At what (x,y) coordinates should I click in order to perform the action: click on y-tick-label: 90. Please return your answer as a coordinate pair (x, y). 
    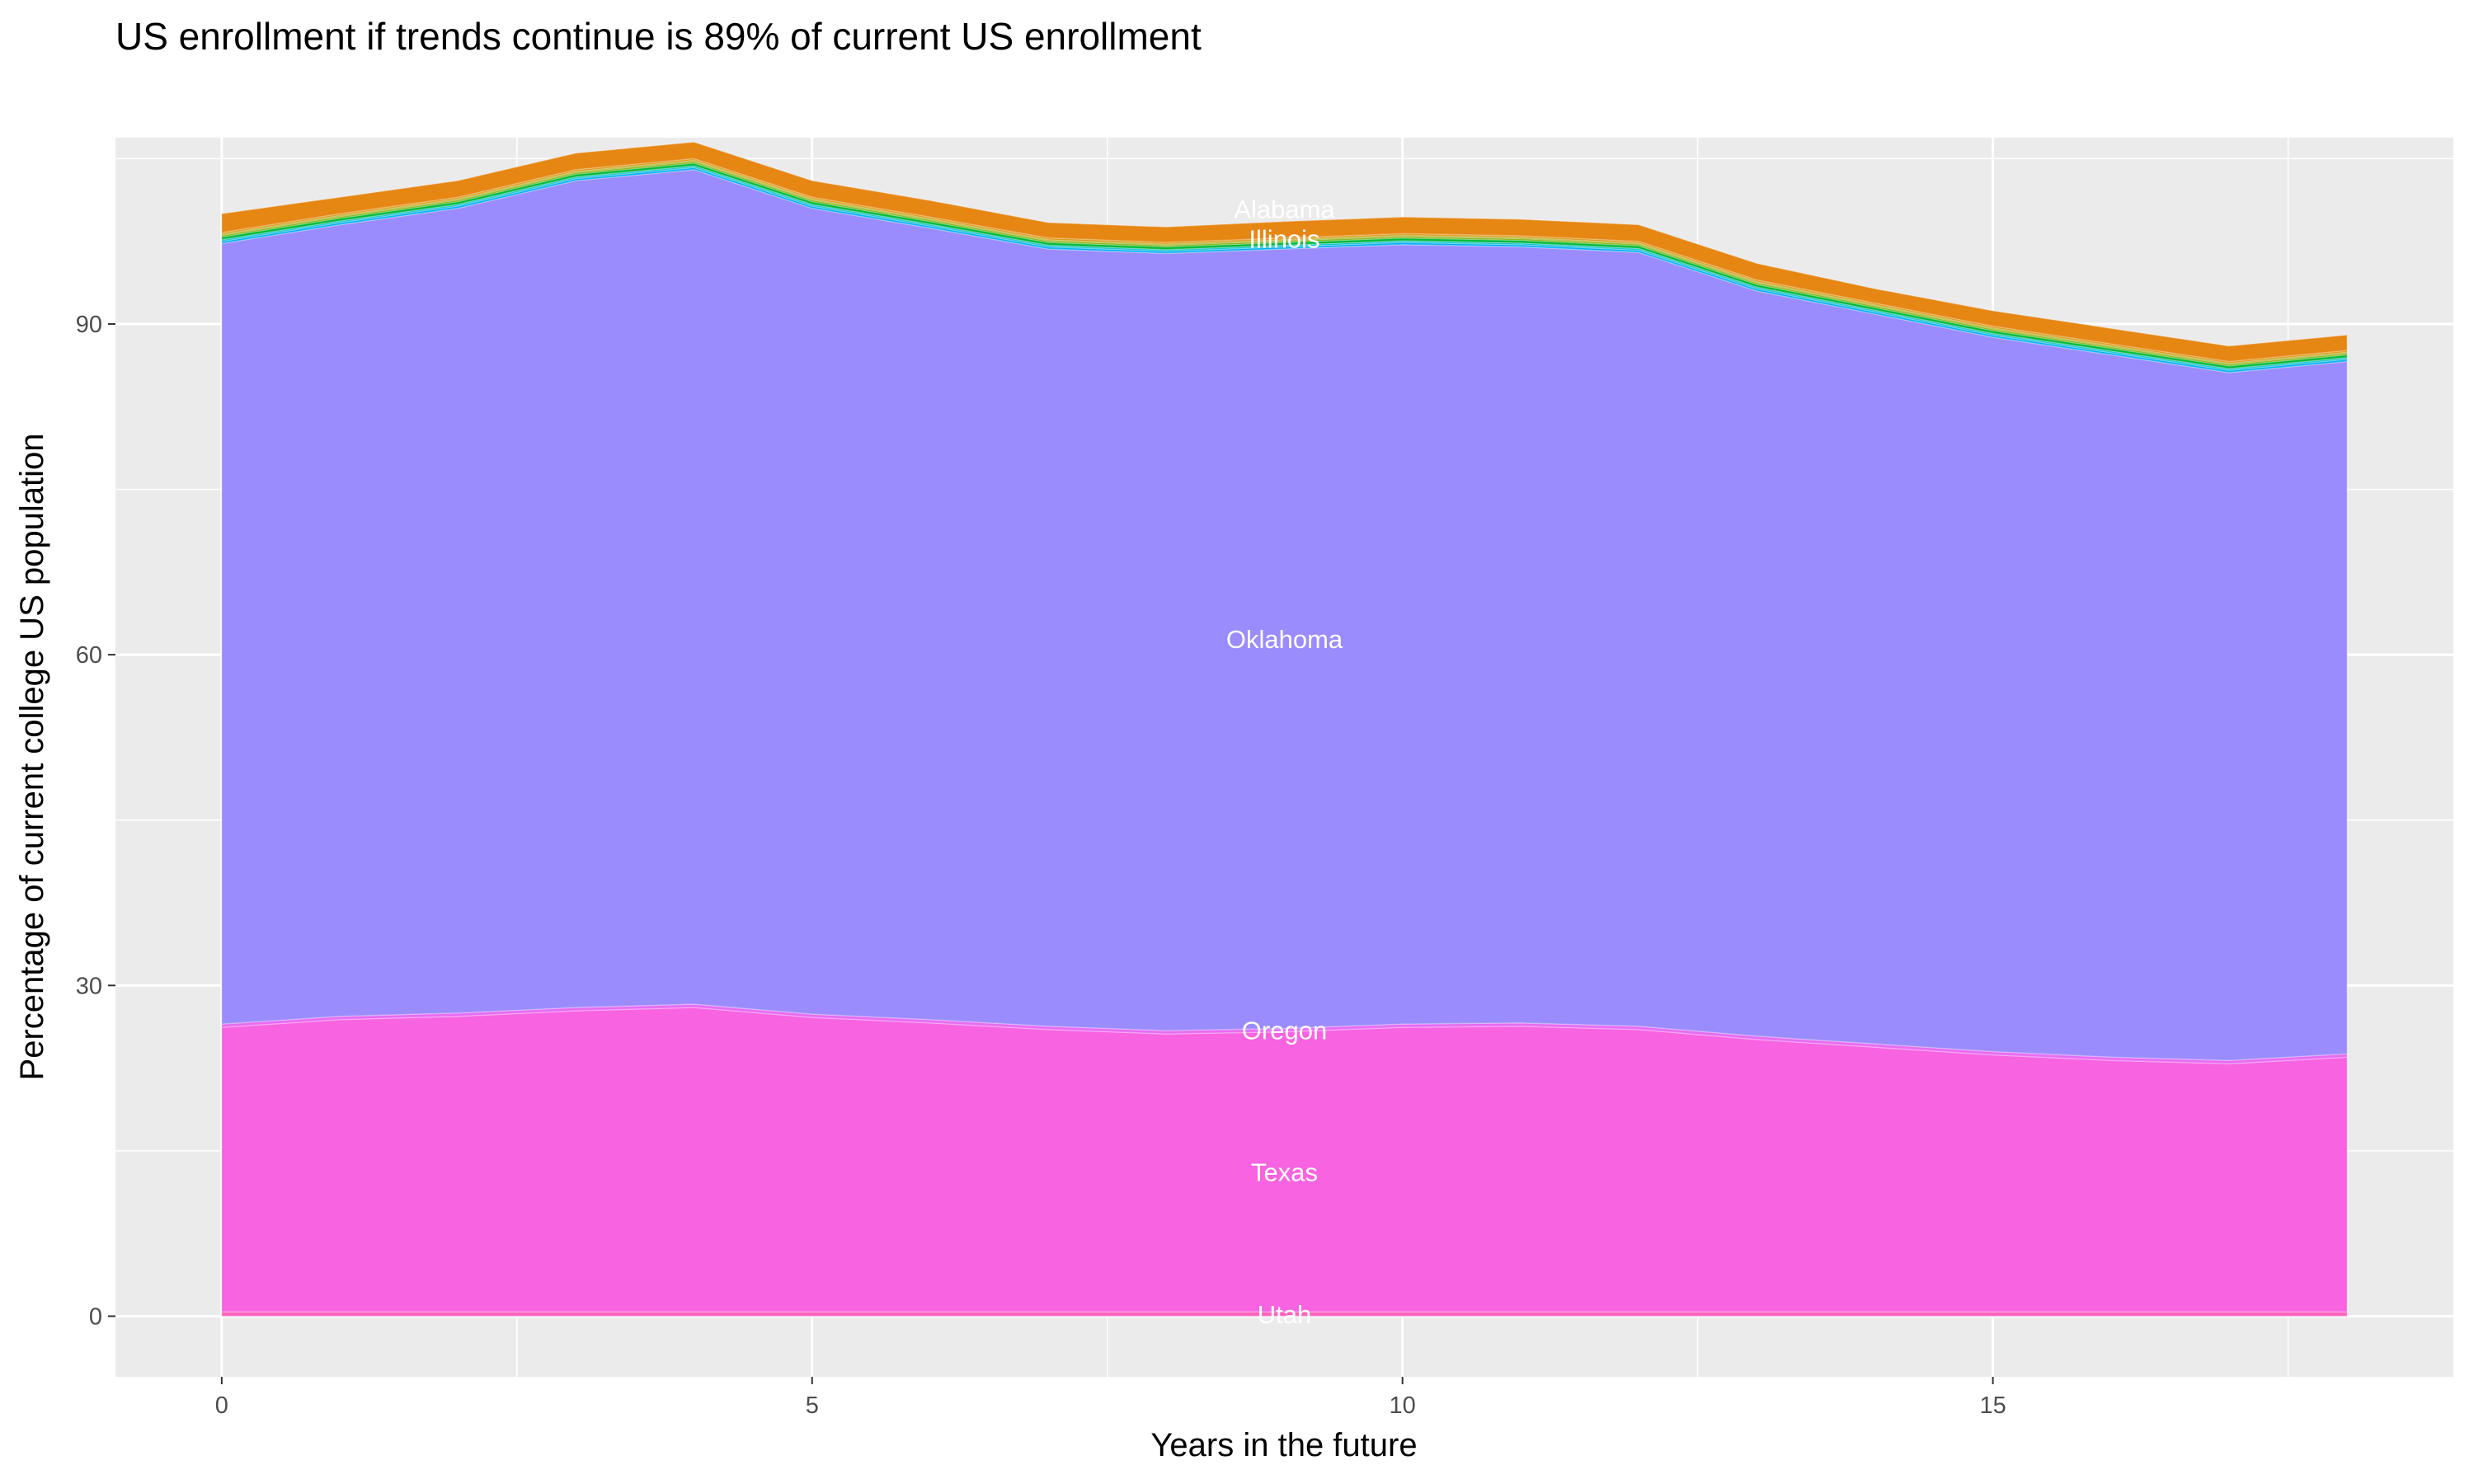
    Looking at the image, I should click on (89, 325).